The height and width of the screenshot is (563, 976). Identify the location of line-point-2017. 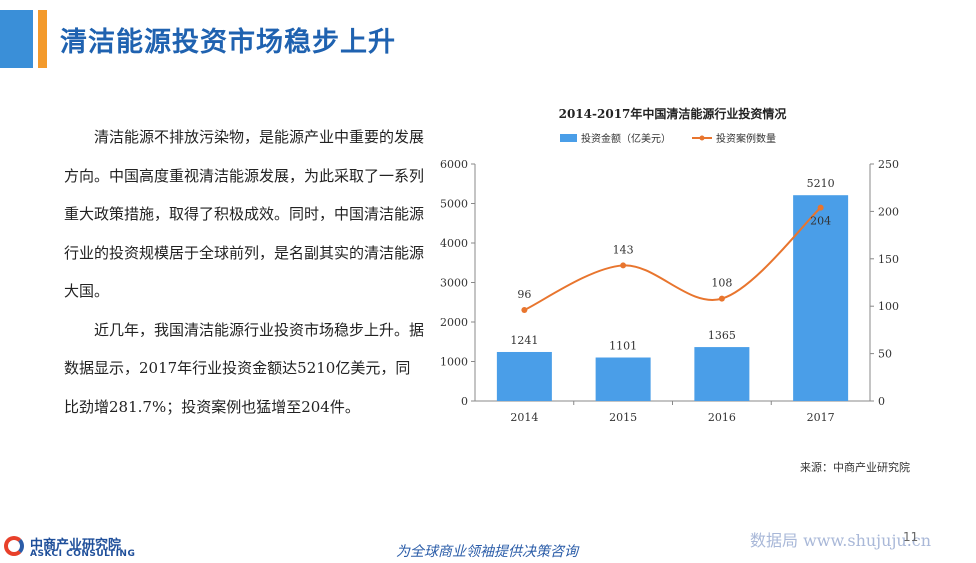
(820, 207).